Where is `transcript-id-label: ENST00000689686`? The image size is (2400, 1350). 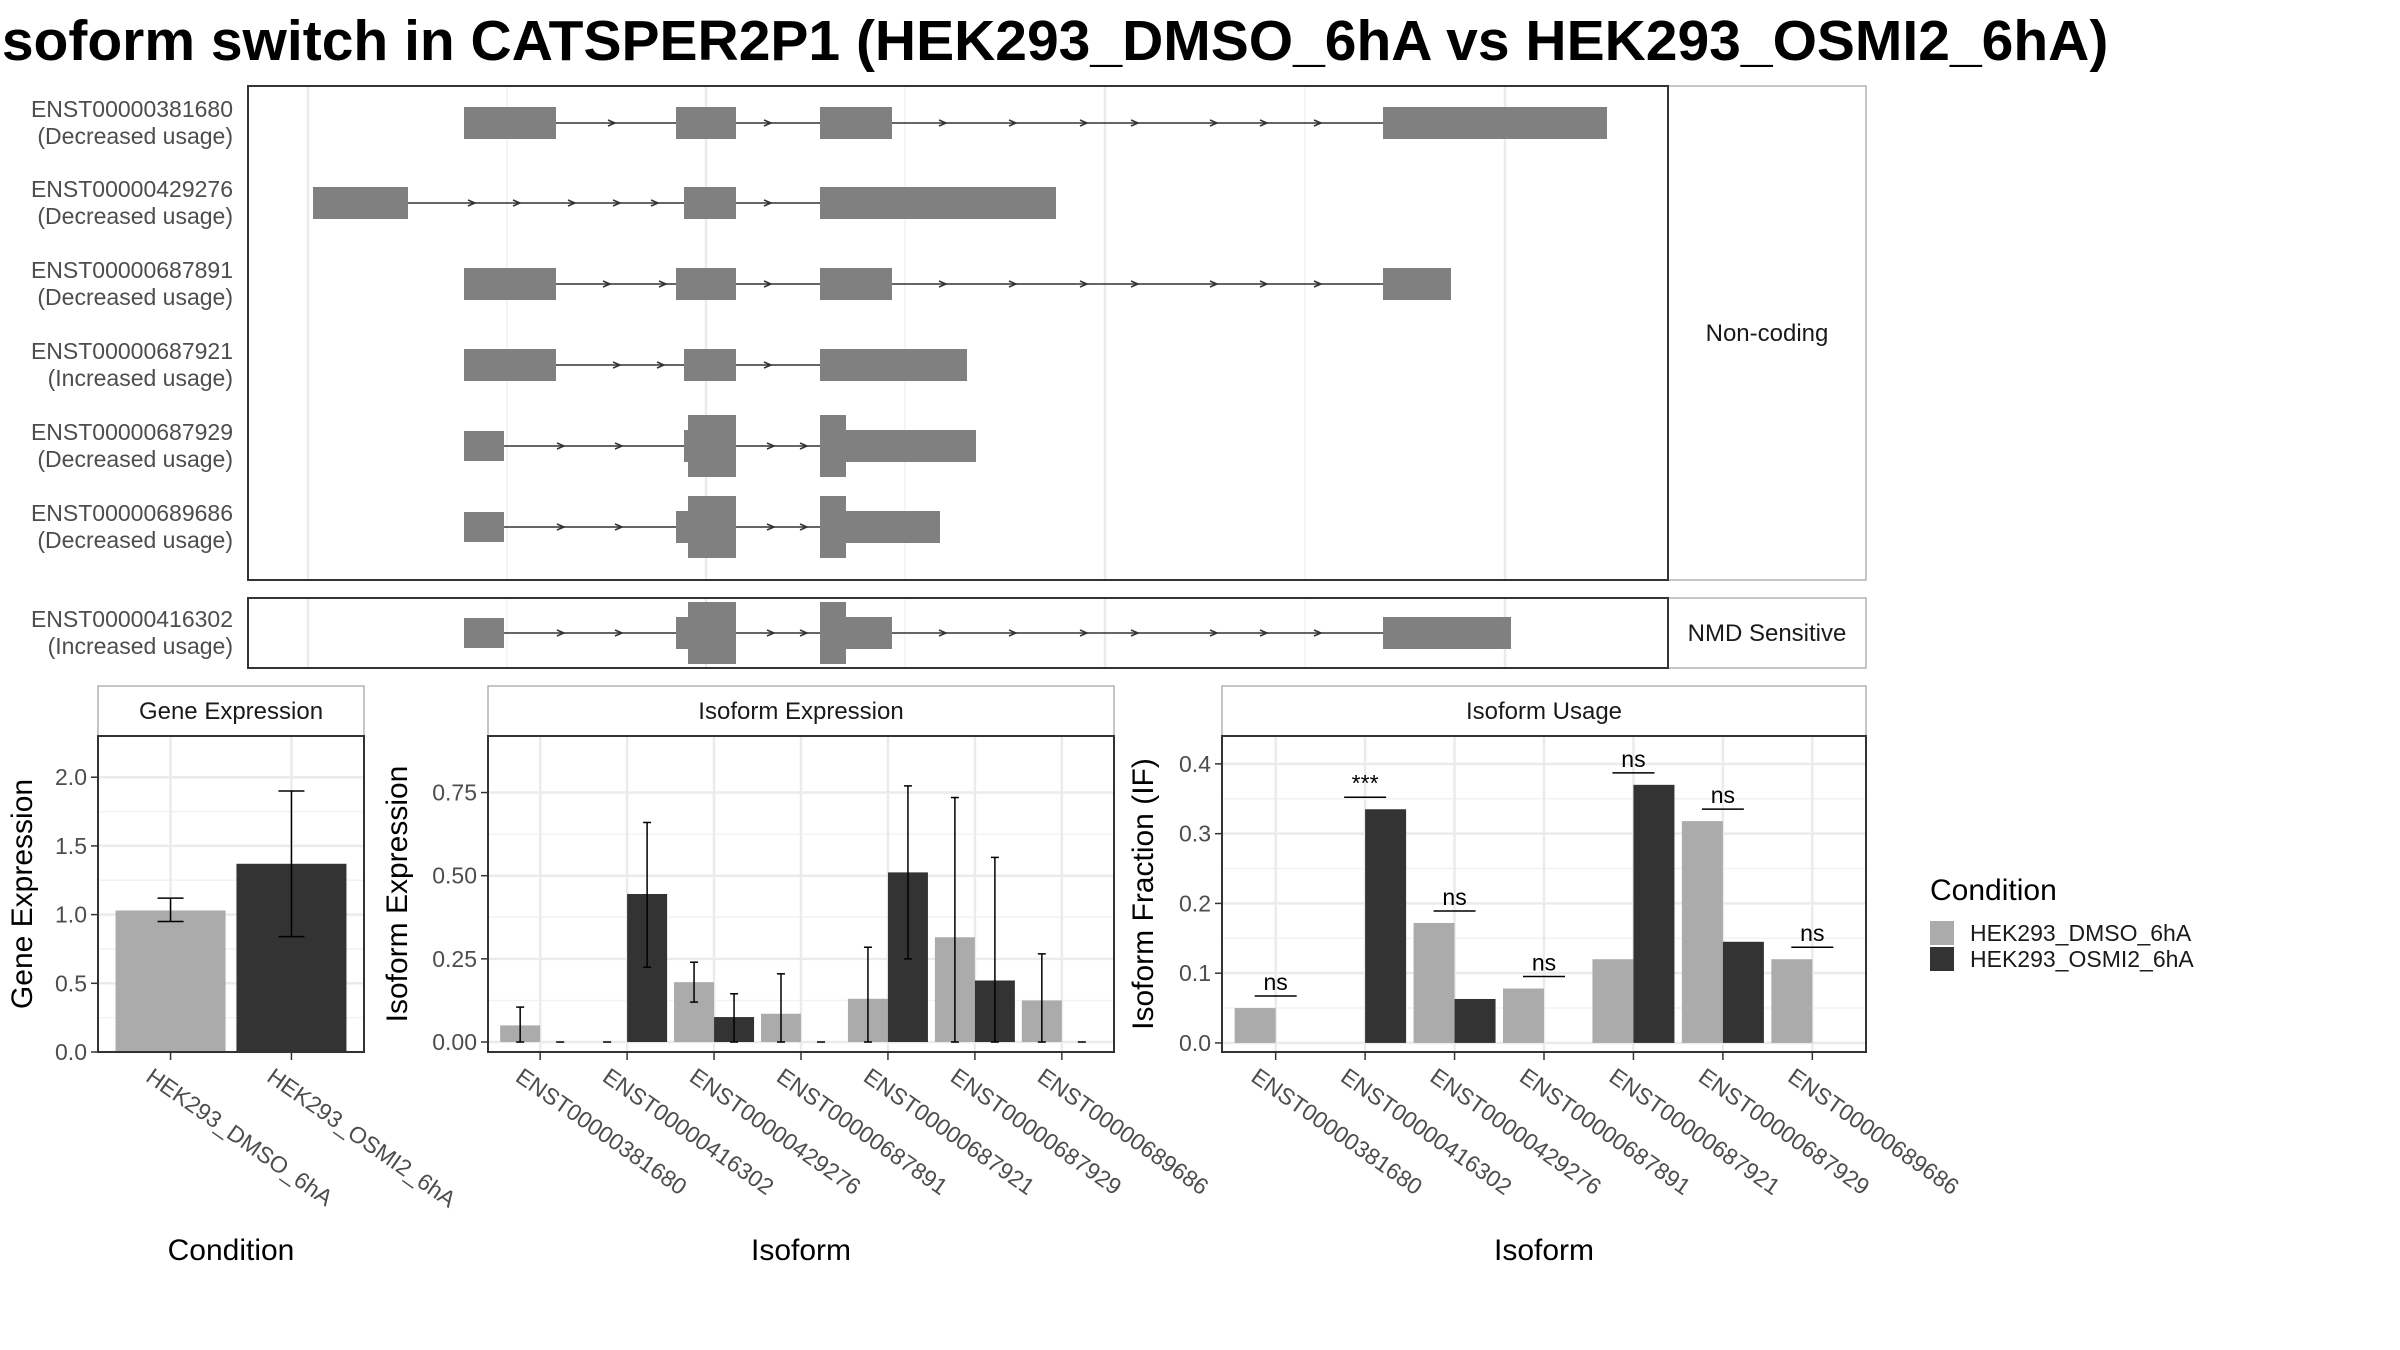
transcript-id-label: ENST00000689686 is located at coordinates (132, 513).